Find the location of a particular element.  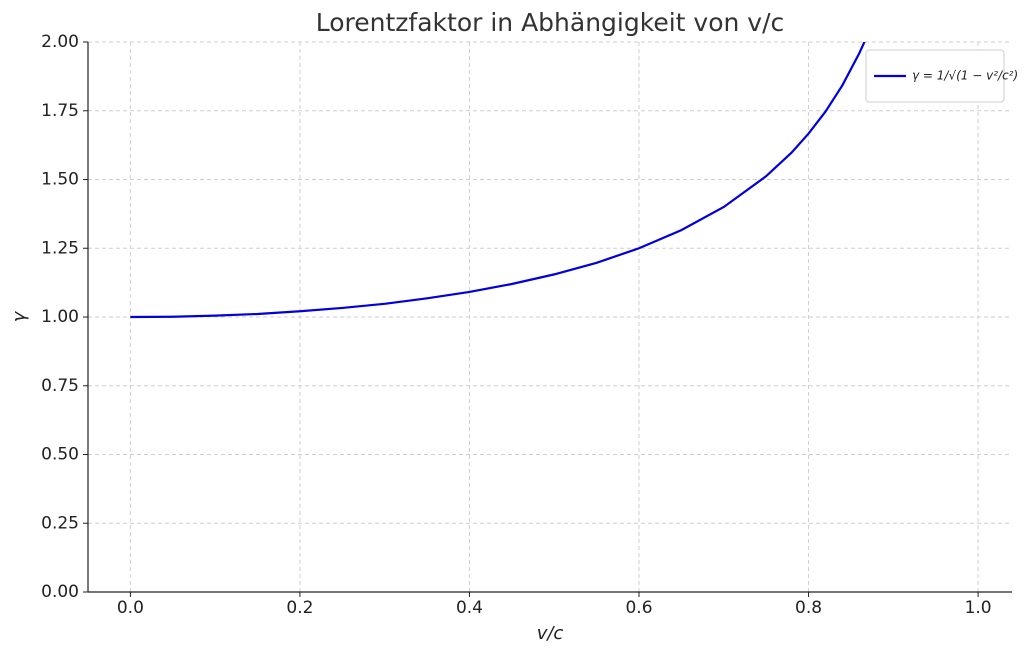

y-tick-label: 1.50 is located at coordinates (60, 180).